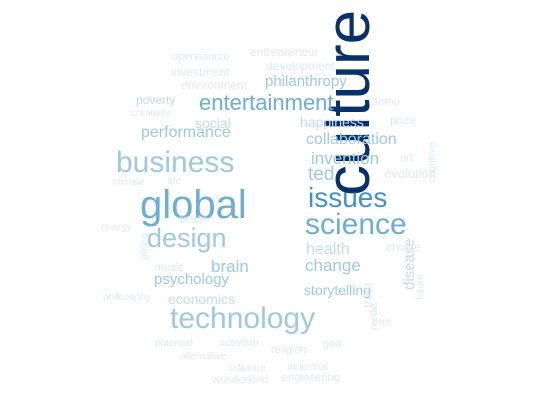 This screenshot has width=557, height=418. I want to click on word-prize: prize, so click(403, 120).